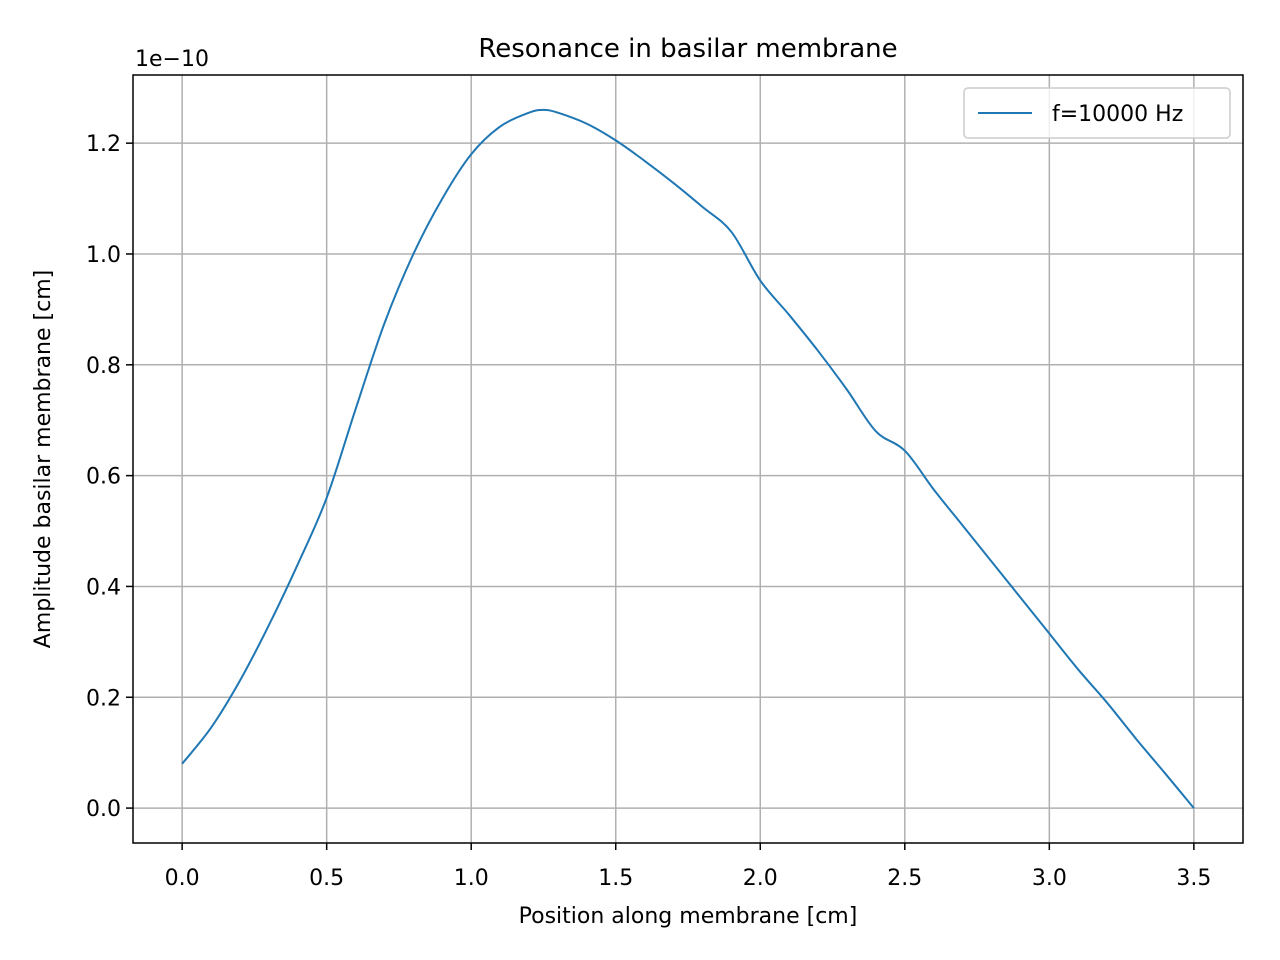 Image resolution: width=1280 pixels, height=960 pixels. What do you see at coordinates (1049, 878) in the screenshot?
I see `x-tick-label: 3.0` at bounding box center [1049, 878].